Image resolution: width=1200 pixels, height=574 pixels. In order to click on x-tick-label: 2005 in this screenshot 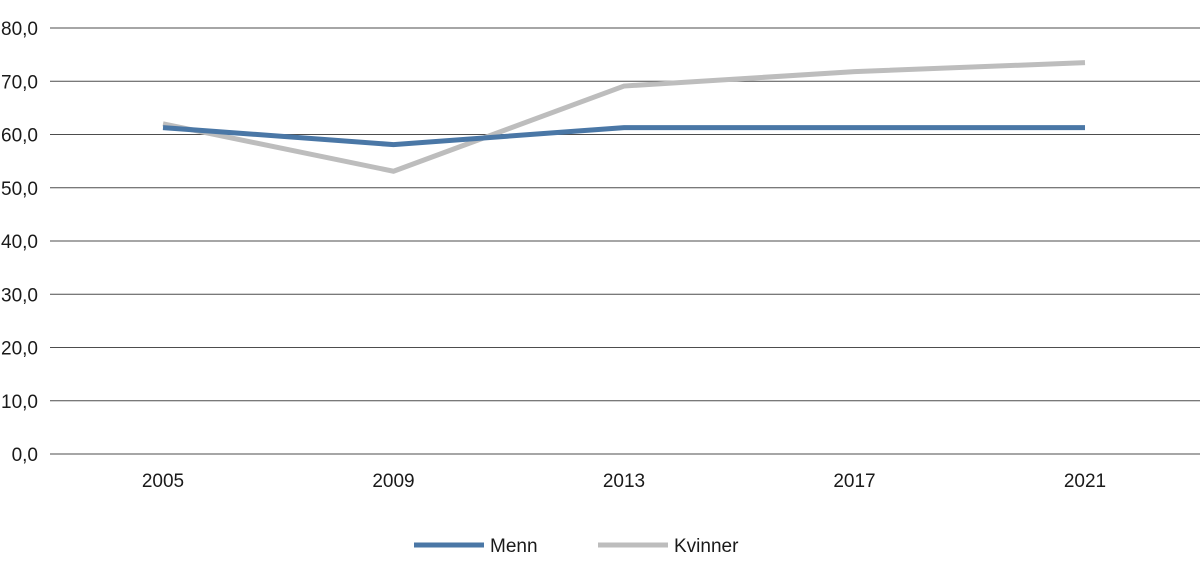, I will do `click(163, 481)`.